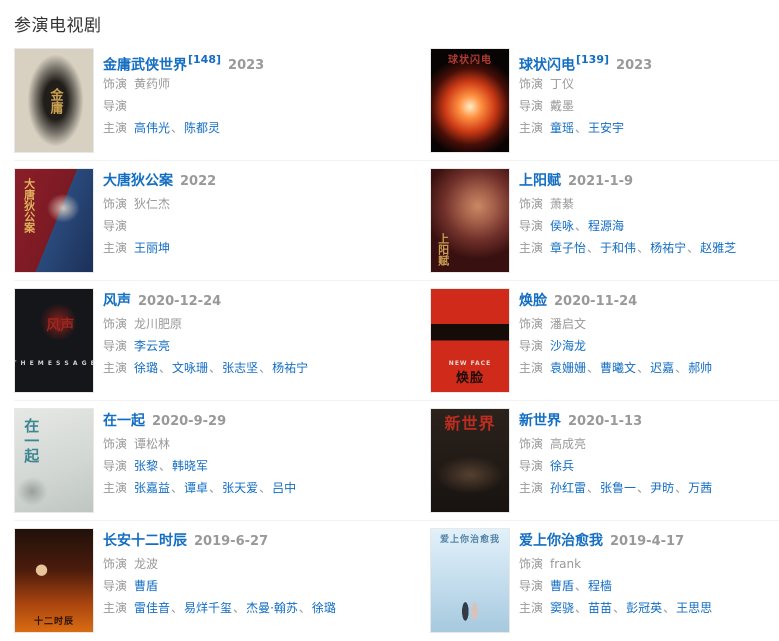 This screenshot has width=779, height=641. I want to click on cast-line: 主演 徐璐、文咏珊、张志坚、杨祐宁, so click(205, 368).